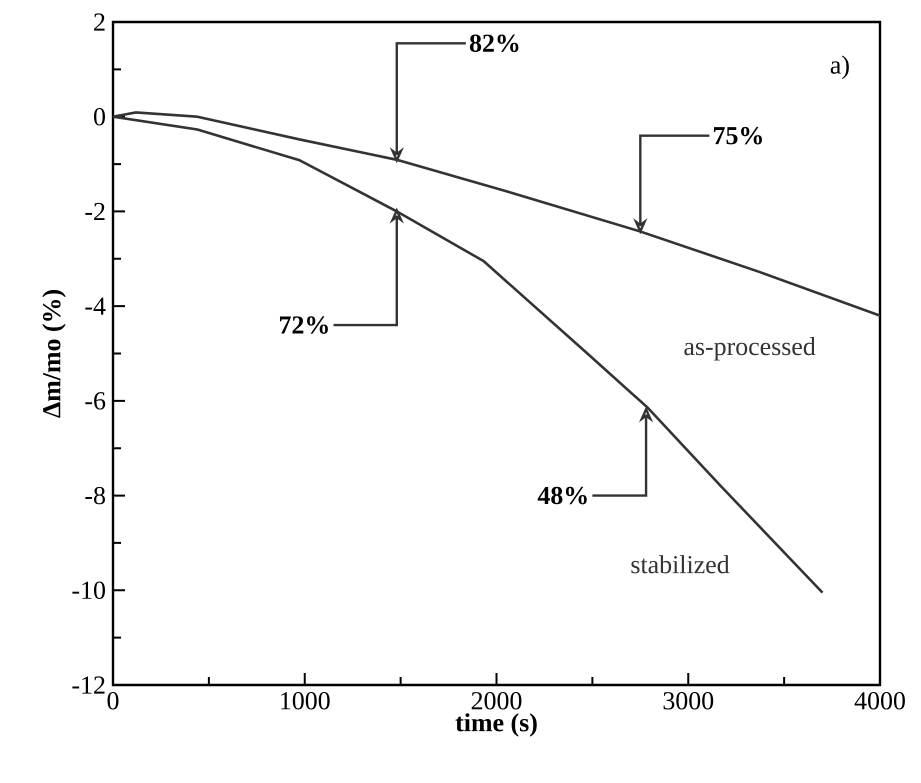  What do you see at coordinates (99, 22) in the screenshot?
I see `y-tick-label: 2` at bounding box center [99, 22].